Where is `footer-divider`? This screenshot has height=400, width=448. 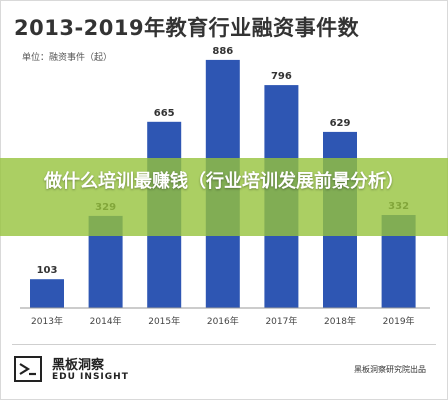
footer-divider is located at coordinates (224, 344).